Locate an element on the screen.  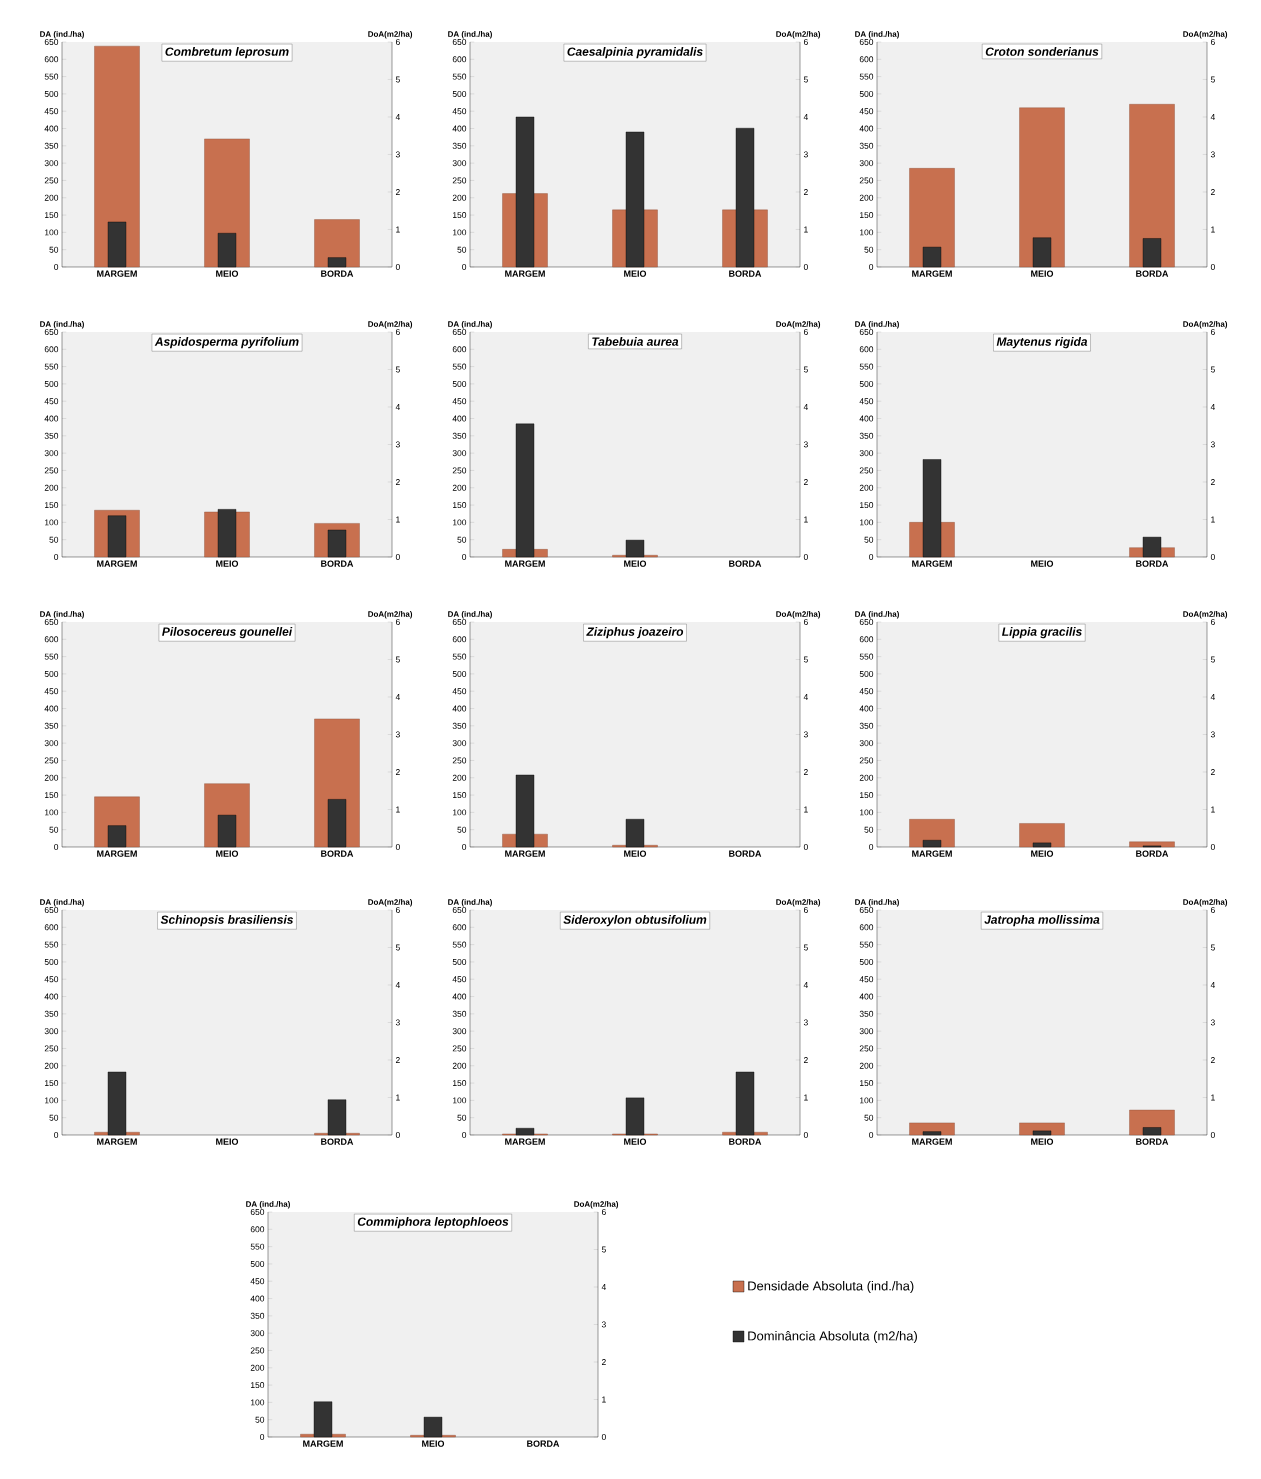
y-tick-label: 400 is located at coordinates (51, 418).